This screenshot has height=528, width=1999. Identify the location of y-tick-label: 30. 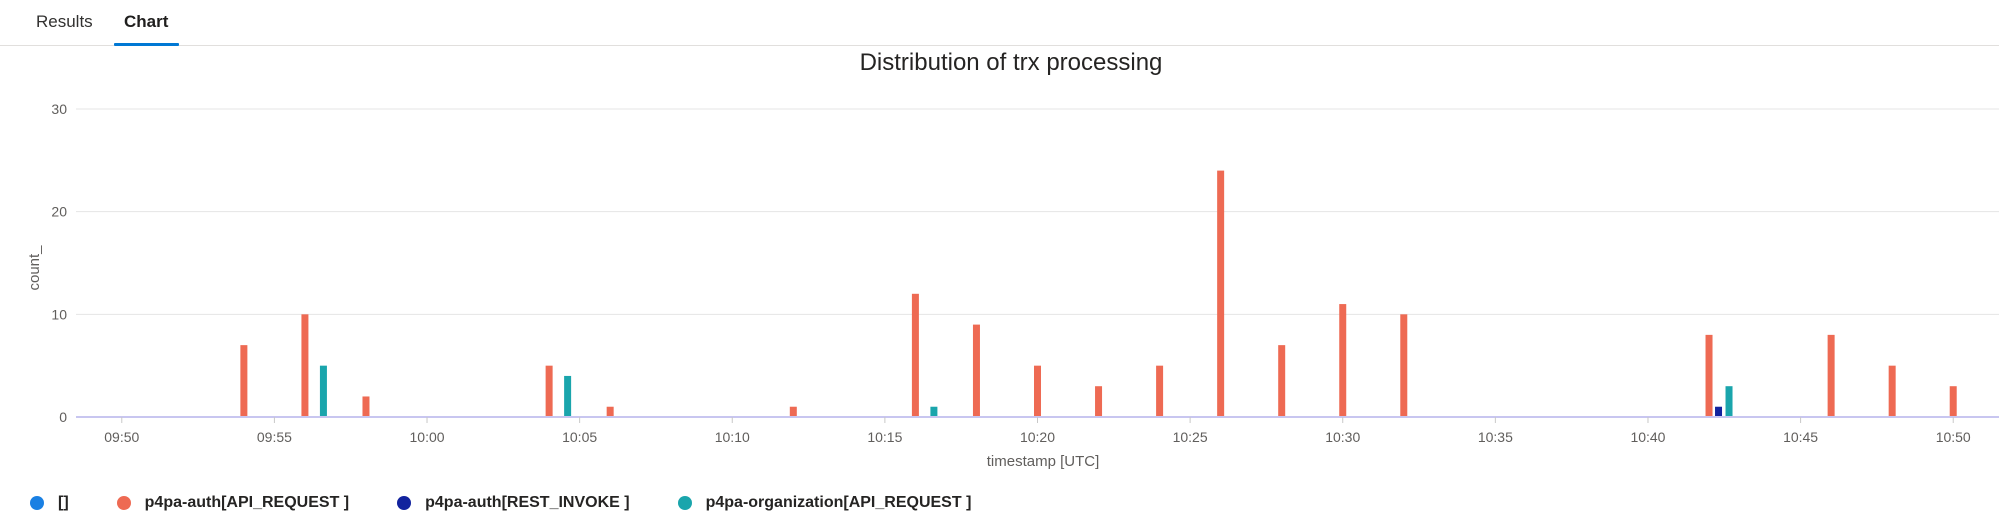
(59, 109).